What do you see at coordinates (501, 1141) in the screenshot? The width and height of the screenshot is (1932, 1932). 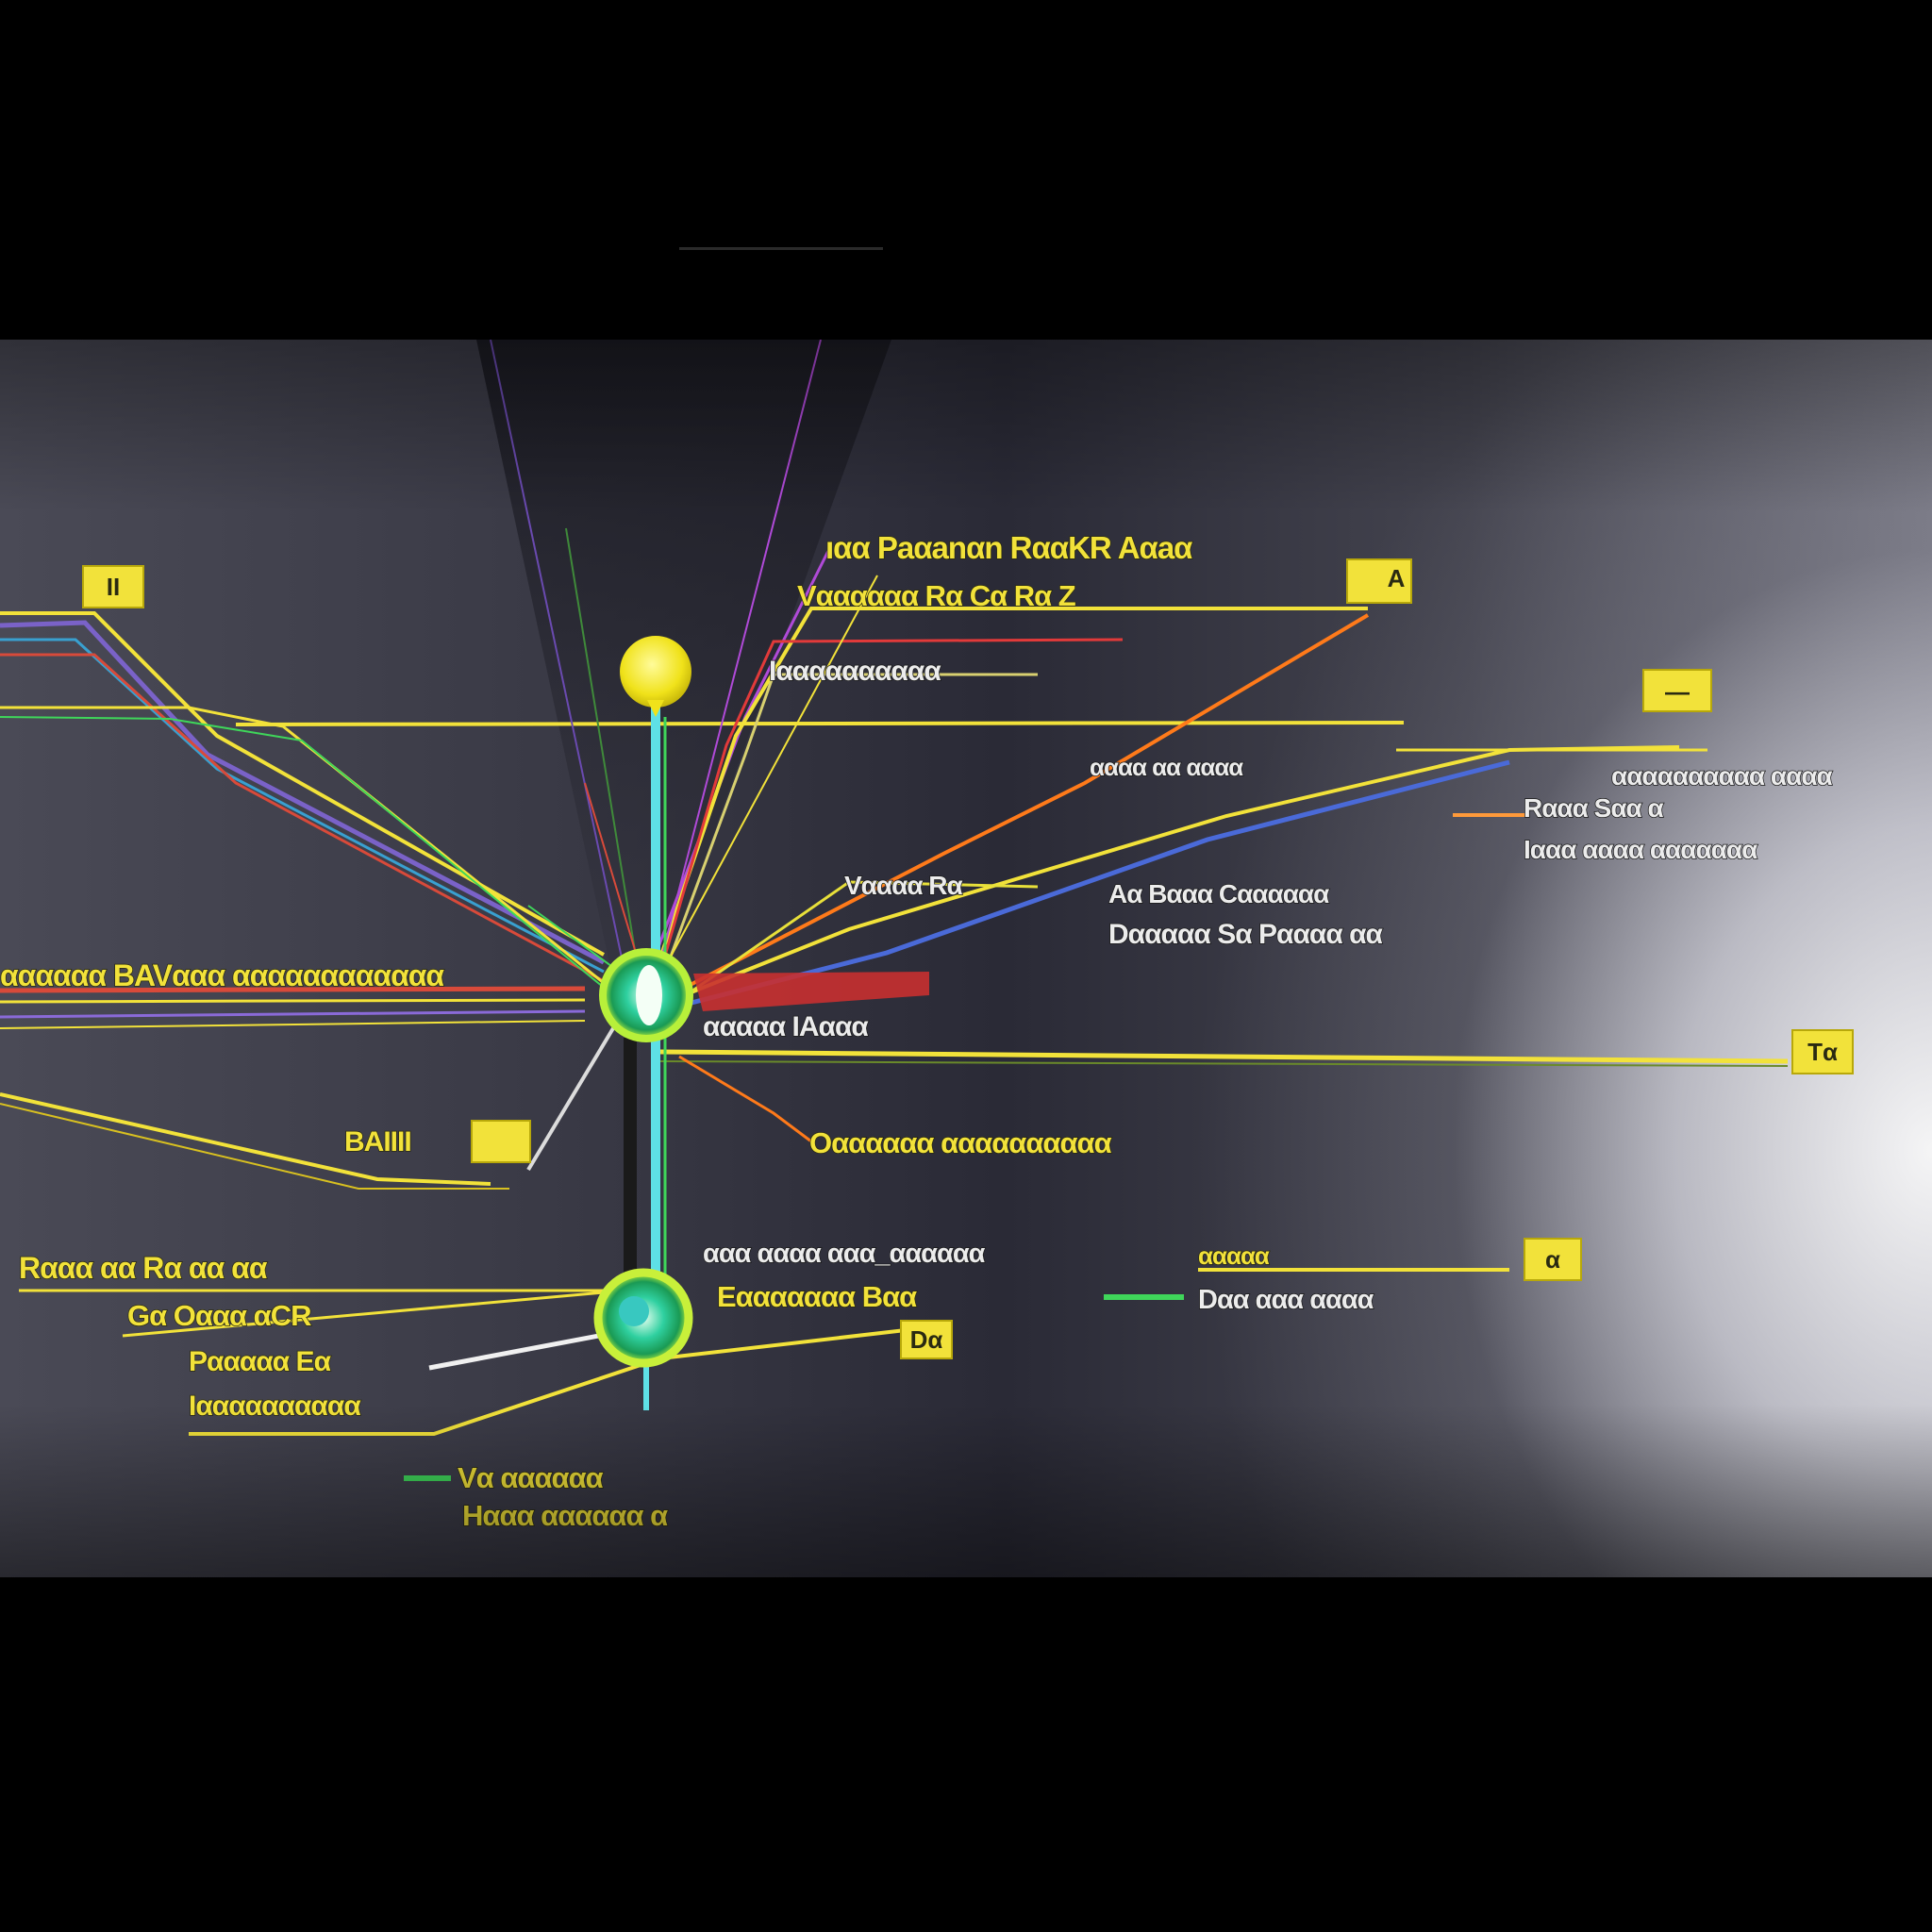 I see `badge-left-lower` at bounding box center [501, 1141].